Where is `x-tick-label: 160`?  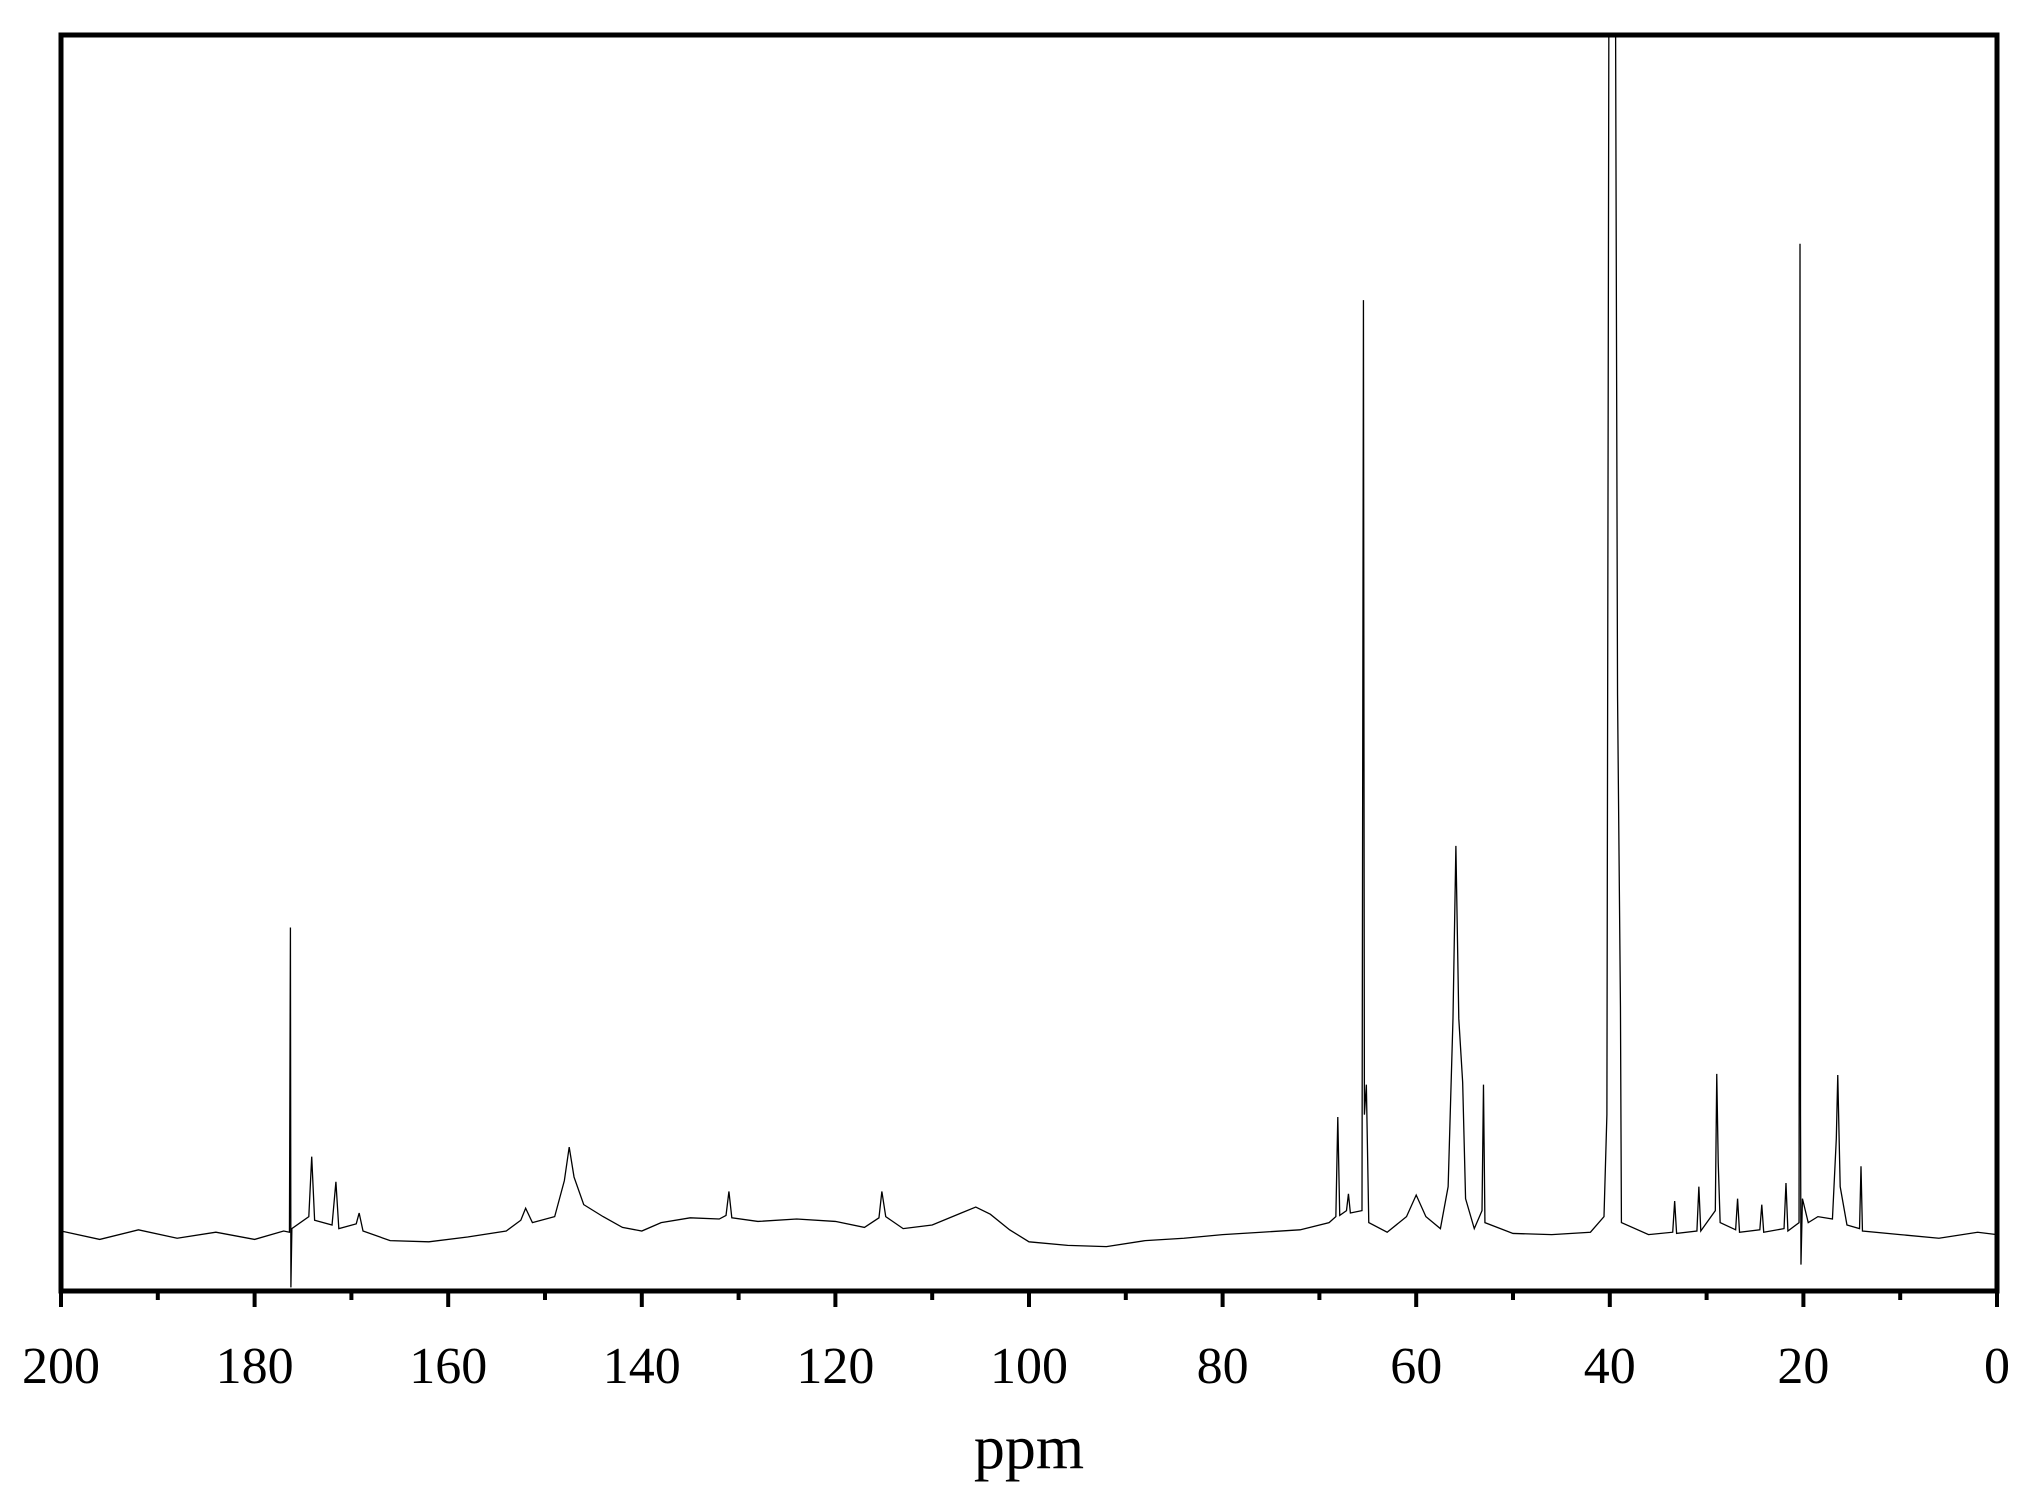
x-tick-label: 160 is located at coordinates (448, 1366).